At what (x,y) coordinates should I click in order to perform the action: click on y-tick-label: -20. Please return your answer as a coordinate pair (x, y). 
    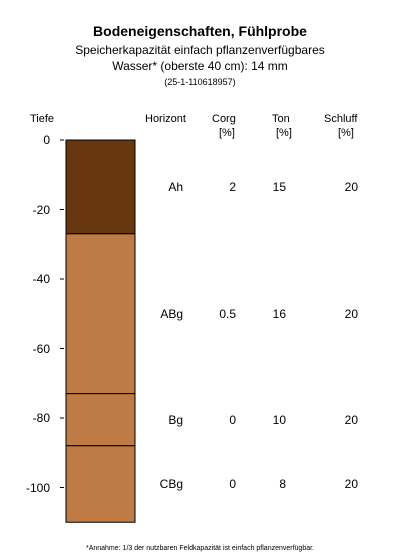
    Looking at the image, I should click on (41, 209).